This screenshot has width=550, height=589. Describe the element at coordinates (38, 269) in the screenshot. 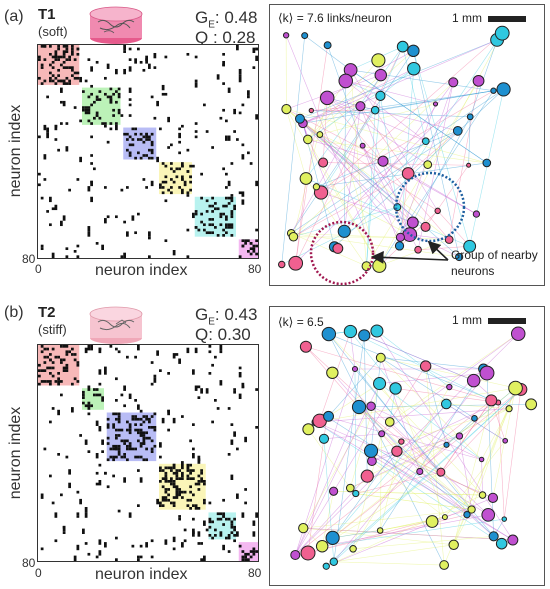

I see `x-tick-start-a: 0` at that location.